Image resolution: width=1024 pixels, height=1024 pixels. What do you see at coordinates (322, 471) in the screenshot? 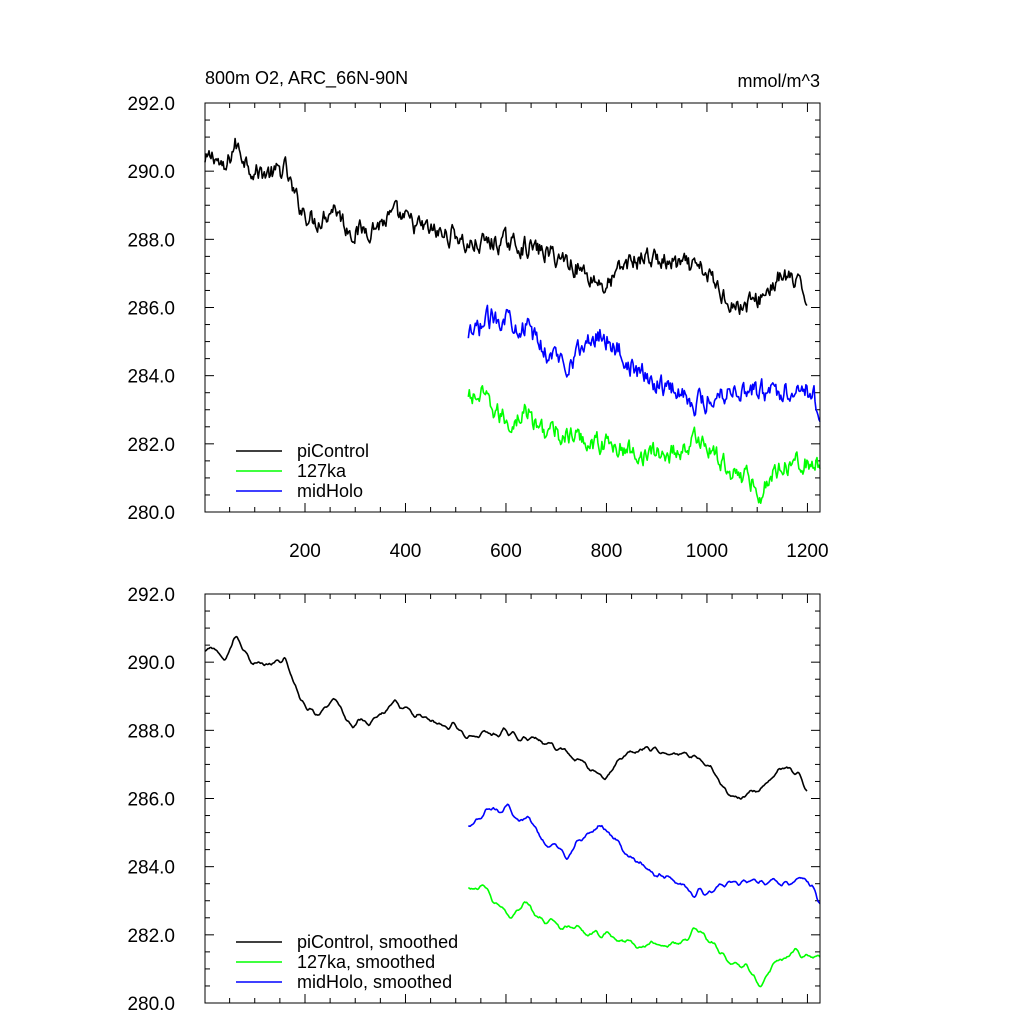
I see `legend-label: 127ka` at bounding box center [322, 471].